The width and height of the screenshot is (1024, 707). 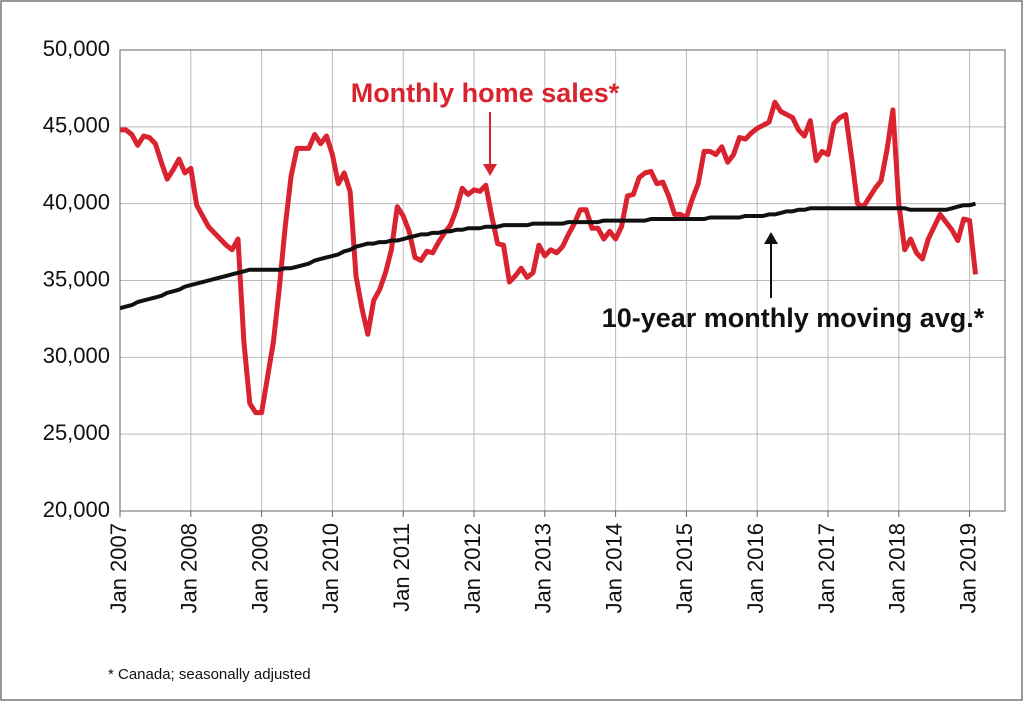 What do you see at coordinates (76, 509) in the screenshot?
I see `y-tick-label: 20,000` at bounding box center [76, 509].